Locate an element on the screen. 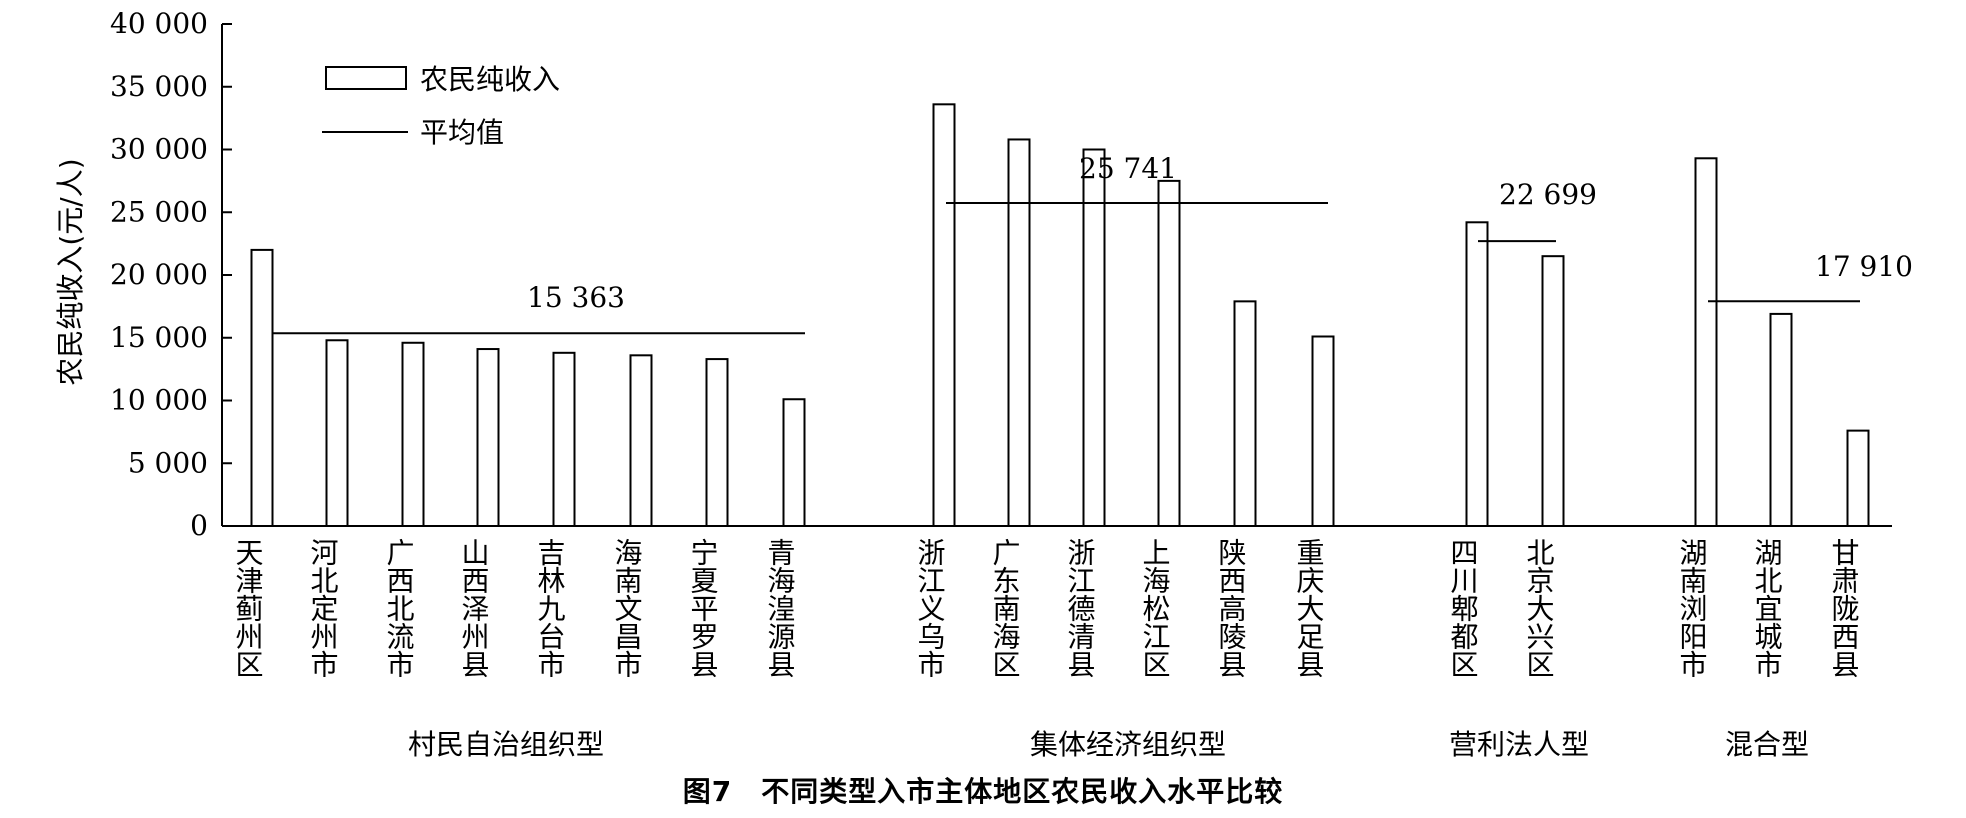  x-tick-label: 重庆大足县 is located at coordinates (1309, 608).